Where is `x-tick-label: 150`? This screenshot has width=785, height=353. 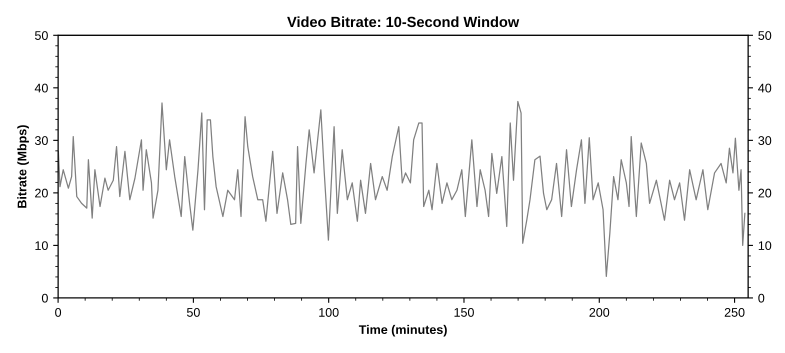 x-tick-label: 150 is located at coordinates (464, 312).